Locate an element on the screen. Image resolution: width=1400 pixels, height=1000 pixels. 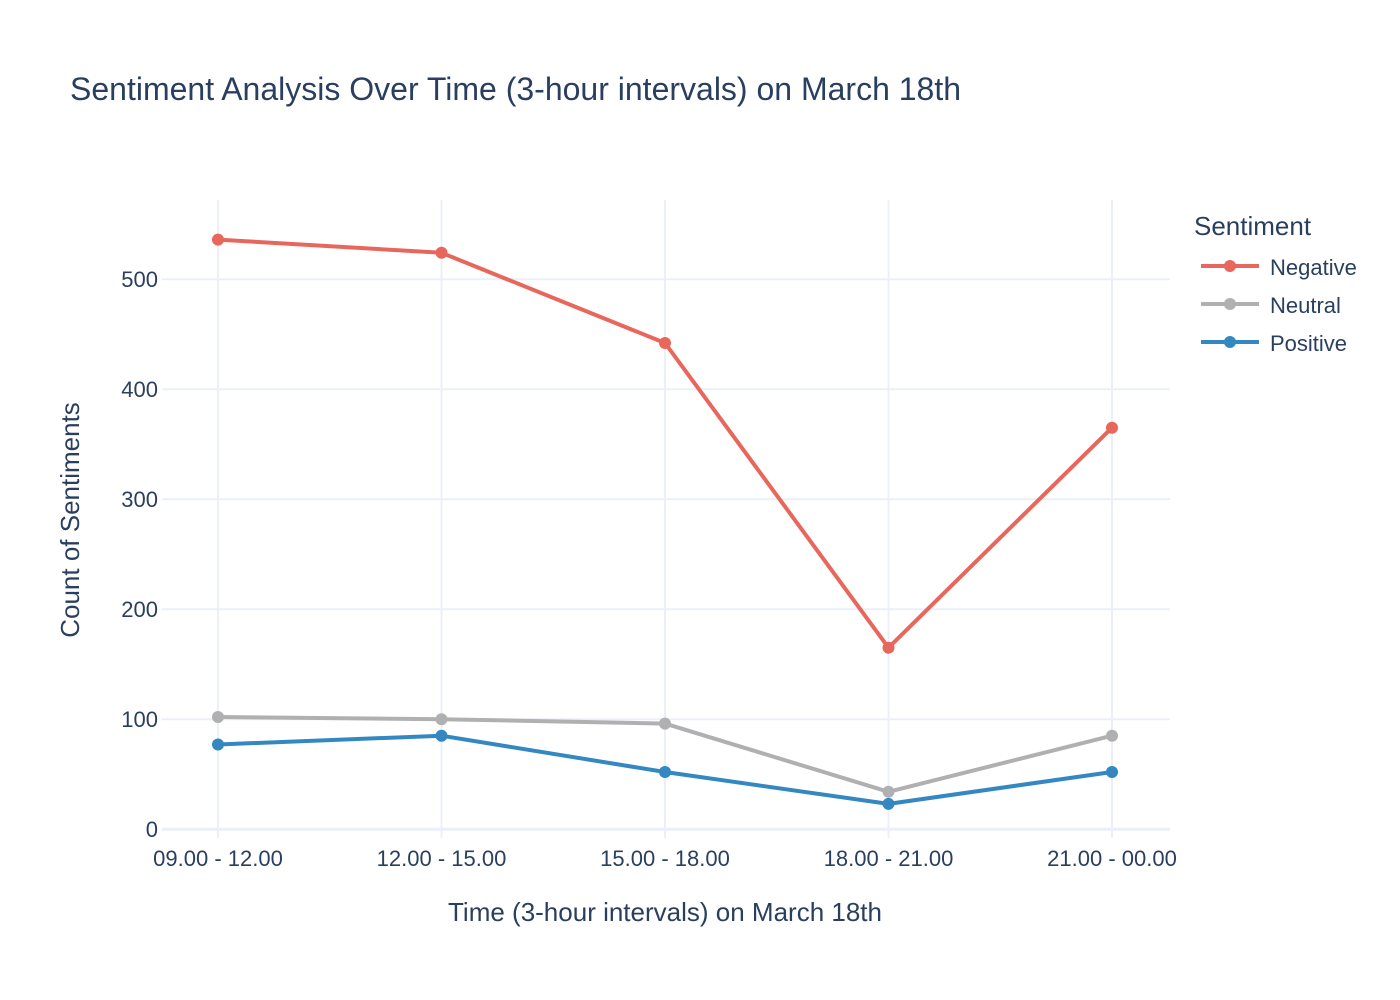
y-tick-label: 400 is located at coordinates (139, 389).